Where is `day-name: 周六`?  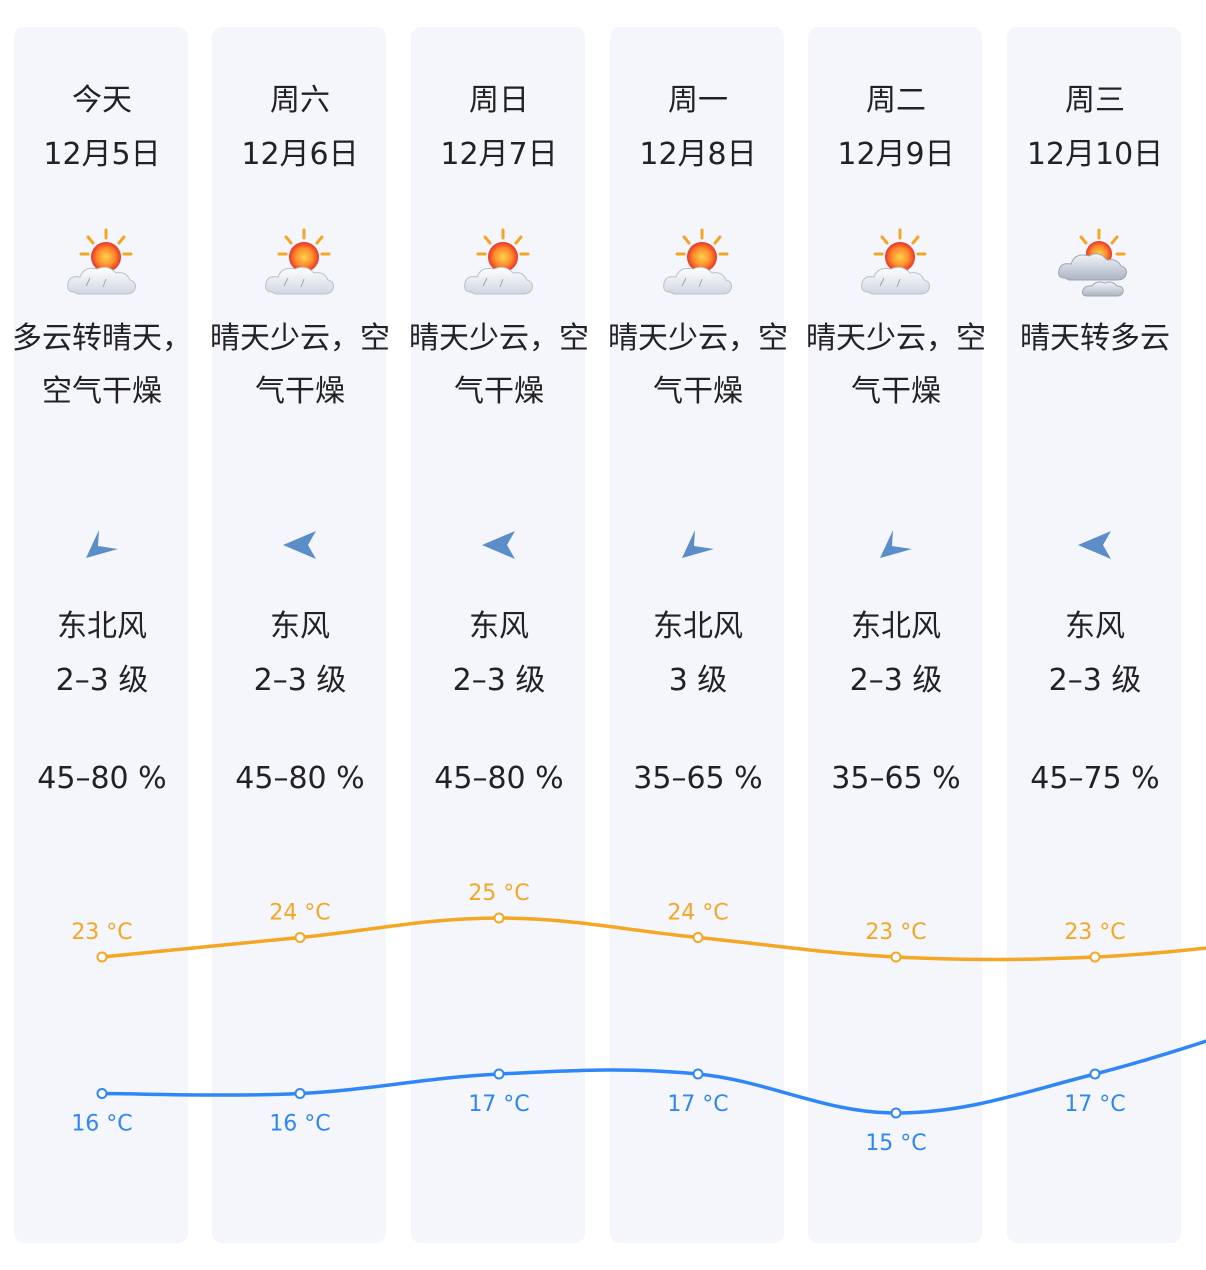
day-name: 周六 is located at coordinates (300, 100).